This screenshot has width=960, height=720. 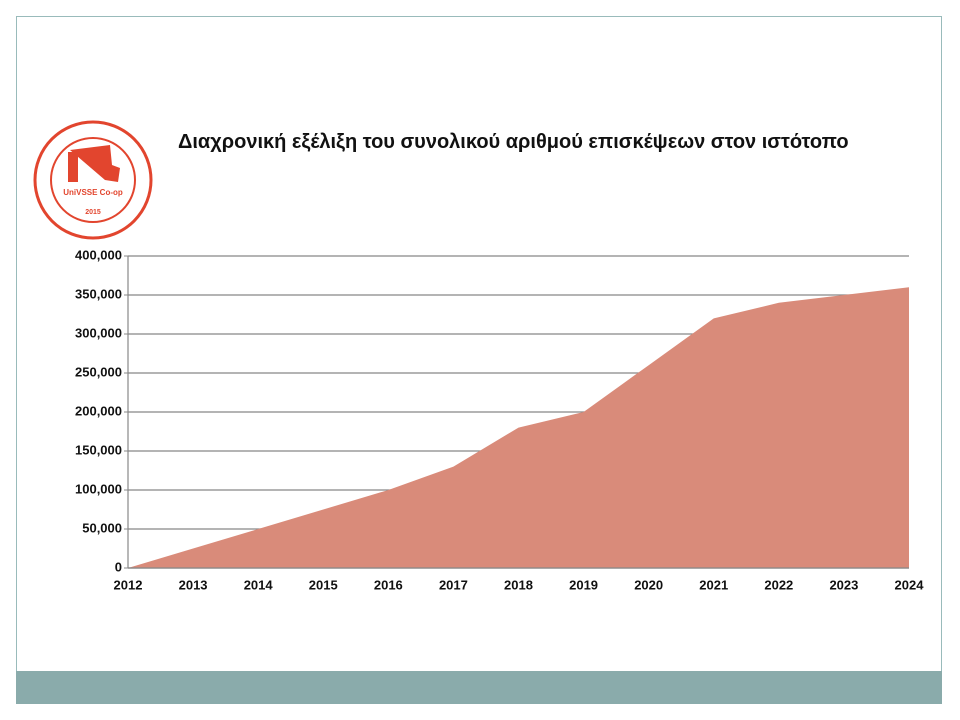 I want to click on x-tick-label: 2013, so click(x=193, y=584).